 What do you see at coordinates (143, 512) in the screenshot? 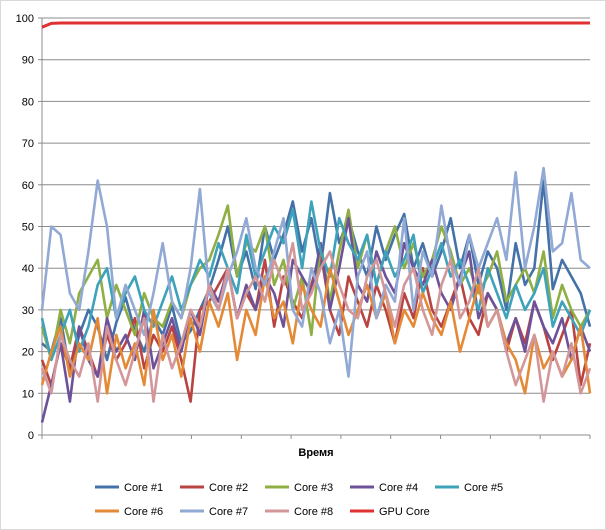
I see `legend-label: Core #6` at bounding box center [143, 512].